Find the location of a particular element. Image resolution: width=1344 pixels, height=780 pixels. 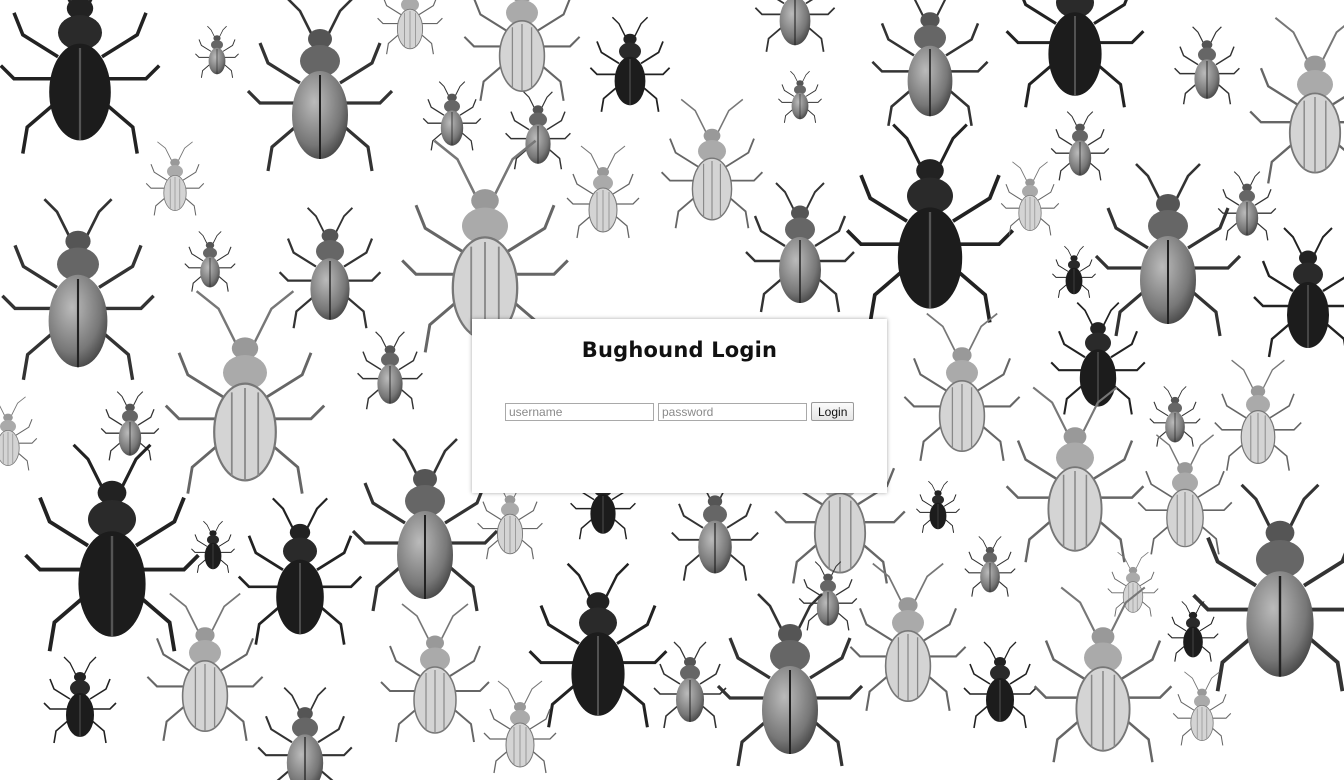

username-input is located at coordinates (579, 411).